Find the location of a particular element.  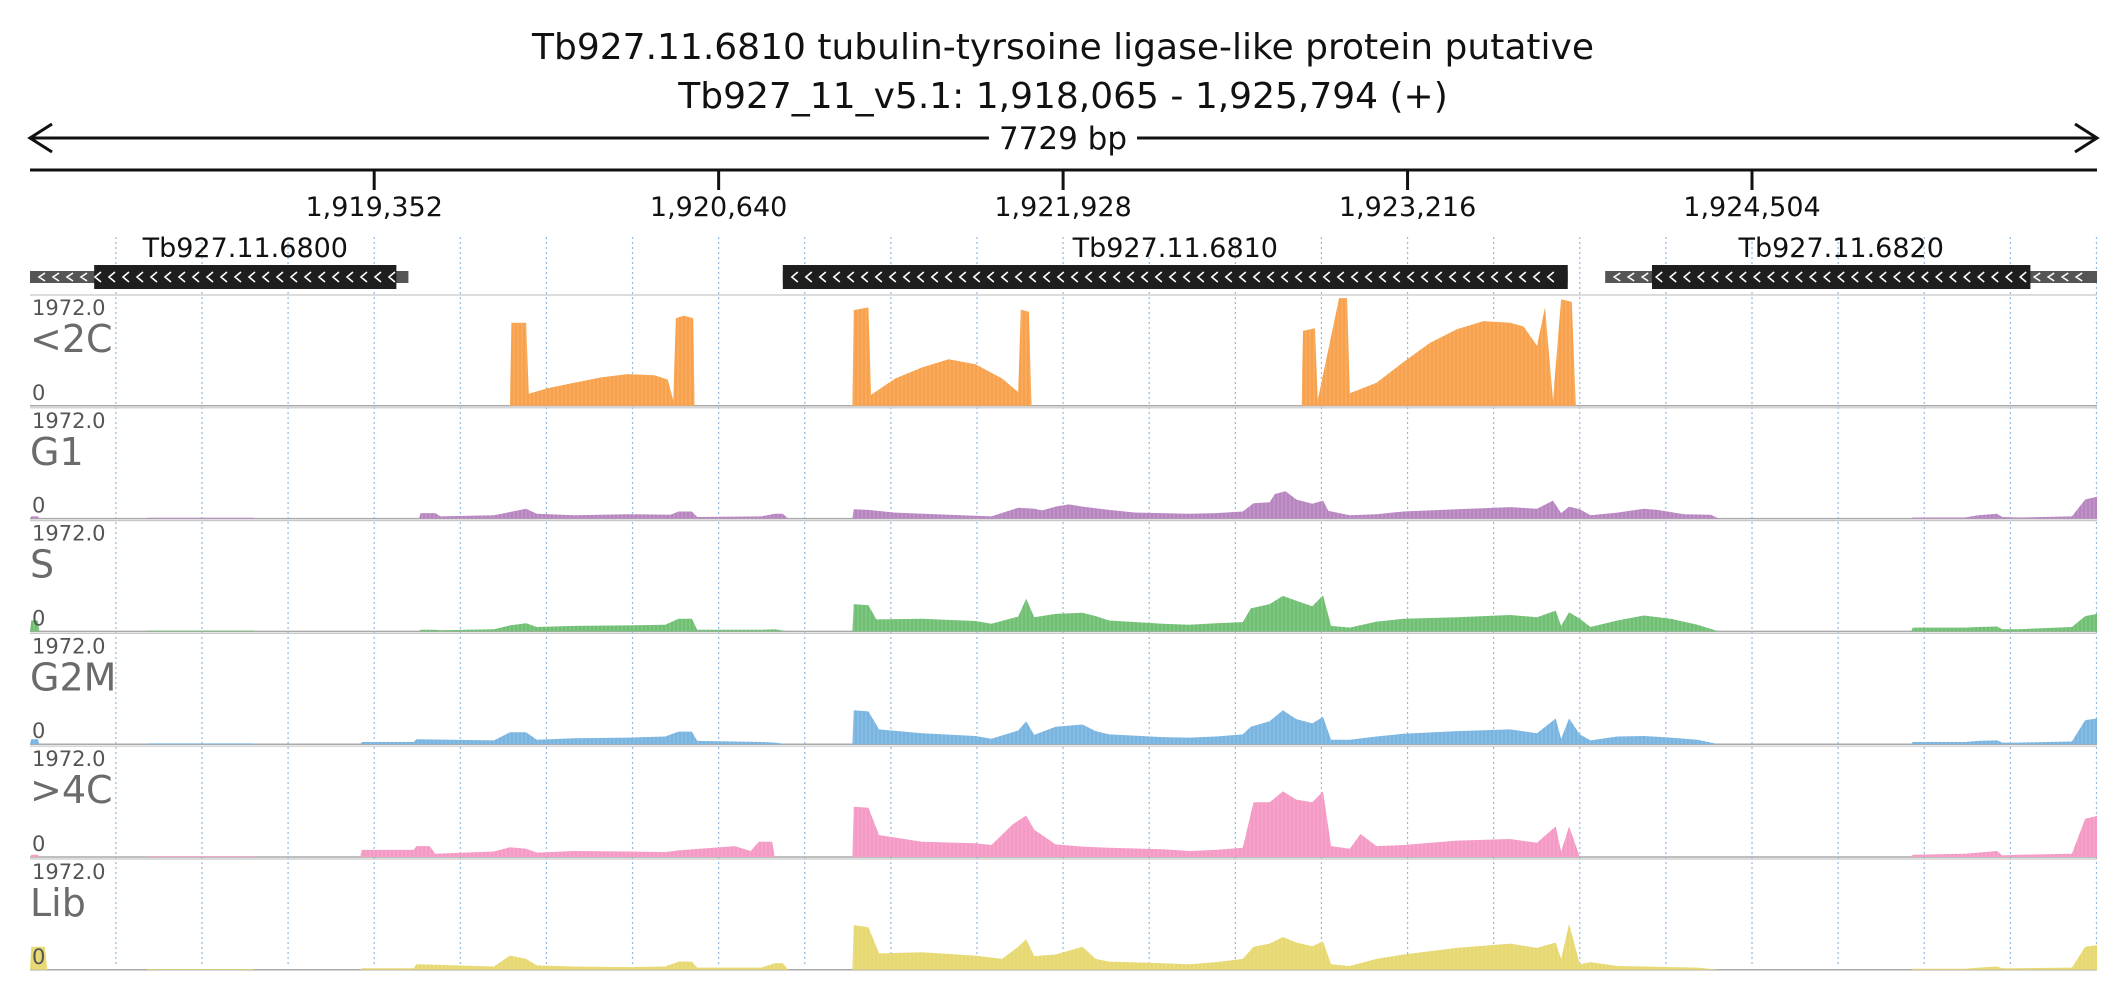

track-label: G1 is located at coordinates (57, 452).